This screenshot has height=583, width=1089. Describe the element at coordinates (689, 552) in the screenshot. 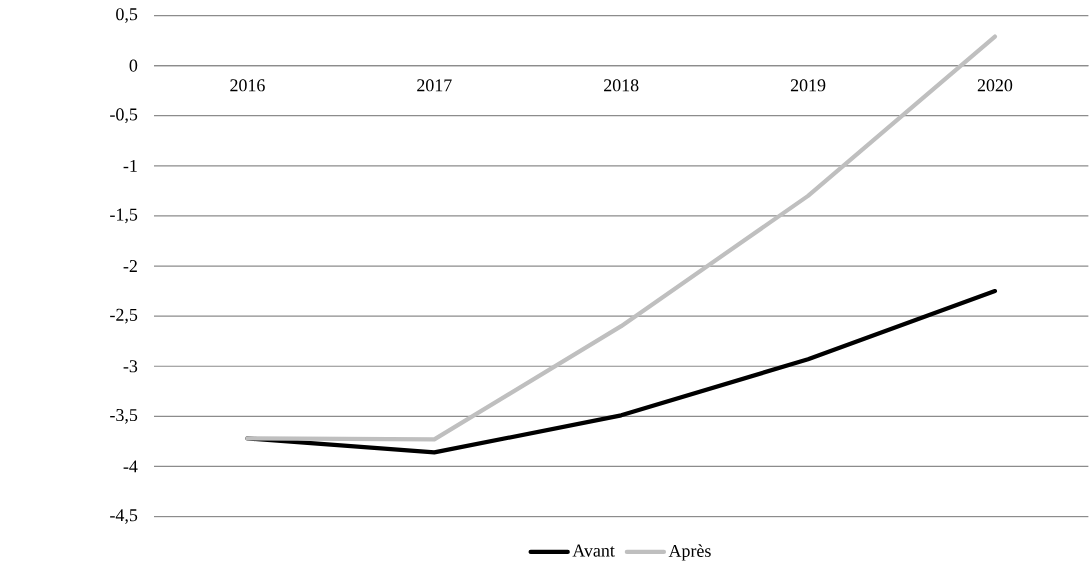

I see `legend-label: Après` at that location.